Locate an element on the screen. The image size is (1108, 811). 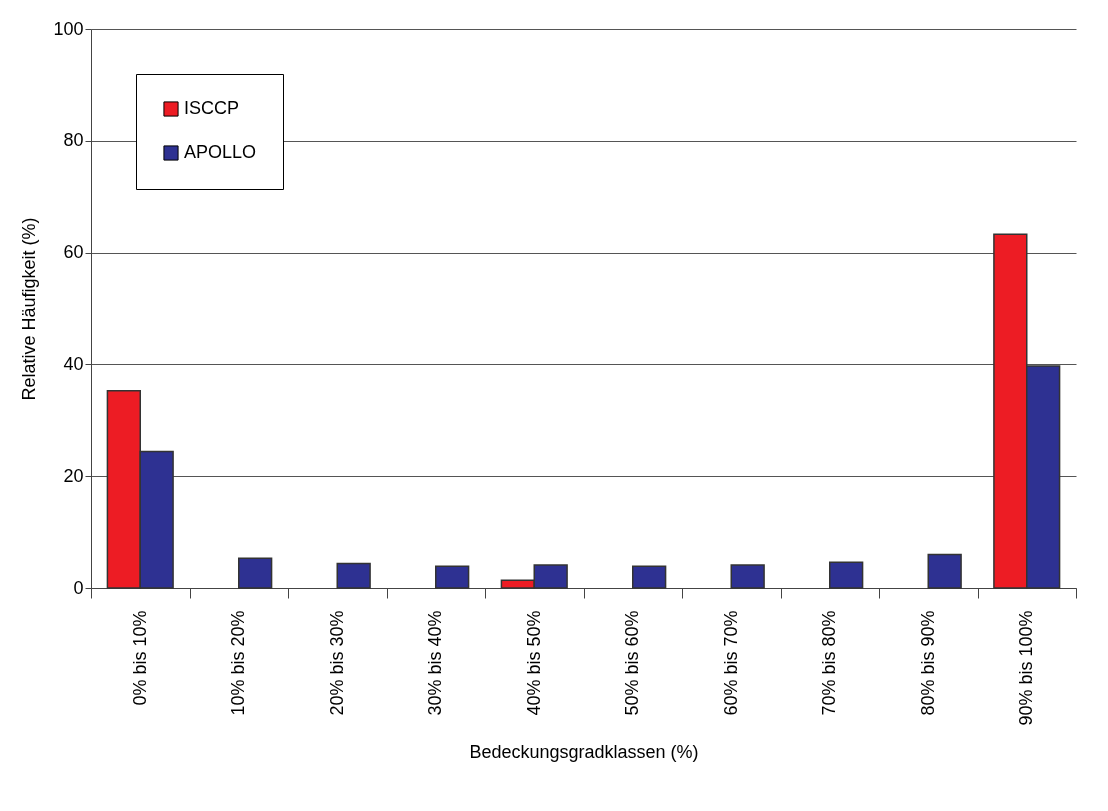
x-axis-title: Bedeckungsgradklassen (%) is located at coordinates (584, 751).